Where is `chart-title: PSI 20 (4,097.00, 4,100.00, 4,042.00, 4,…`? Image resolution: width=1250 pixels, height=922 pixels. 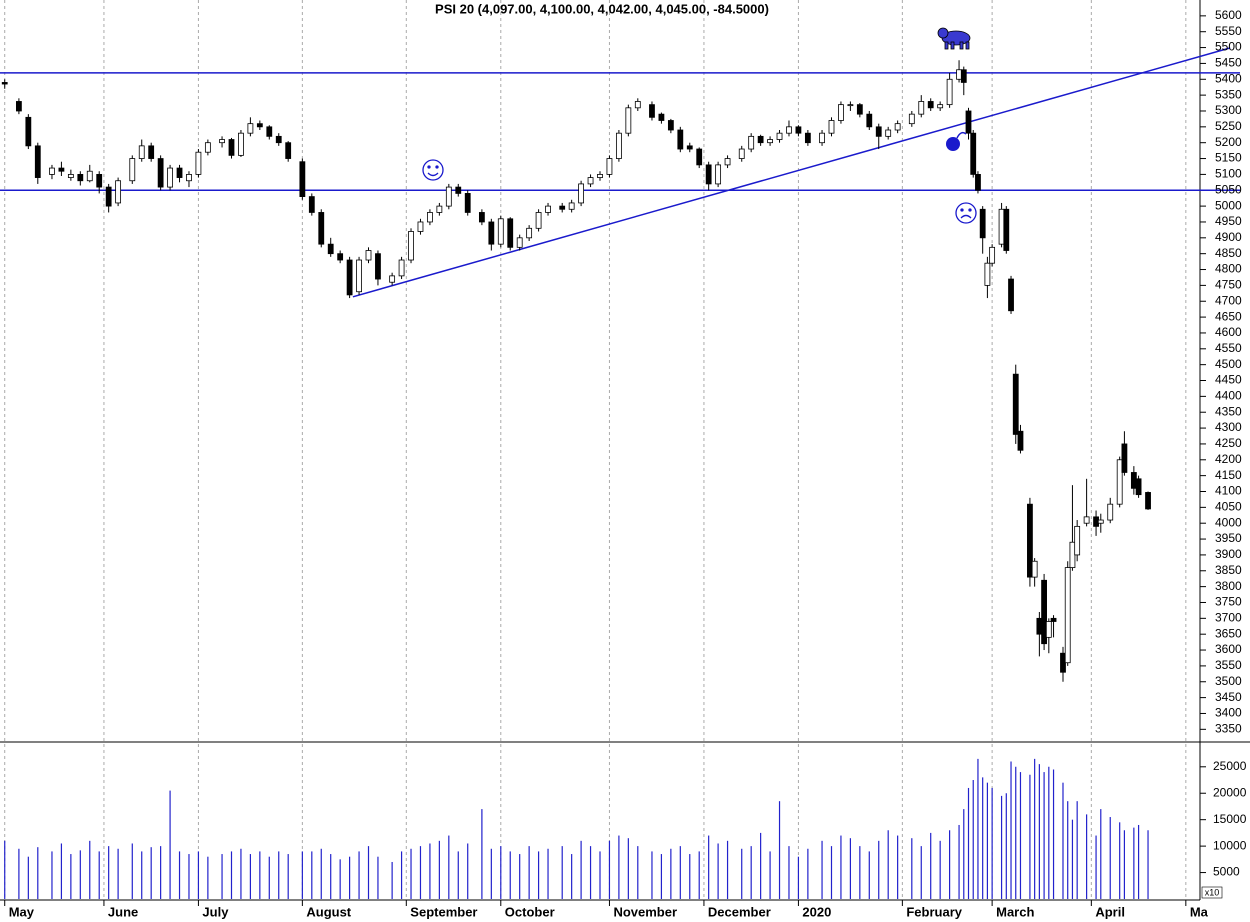 chart-title: PSI 20 (4,097.00, 4,100.00, 4,042.00, 4,… is located at coordinates (602, 8).